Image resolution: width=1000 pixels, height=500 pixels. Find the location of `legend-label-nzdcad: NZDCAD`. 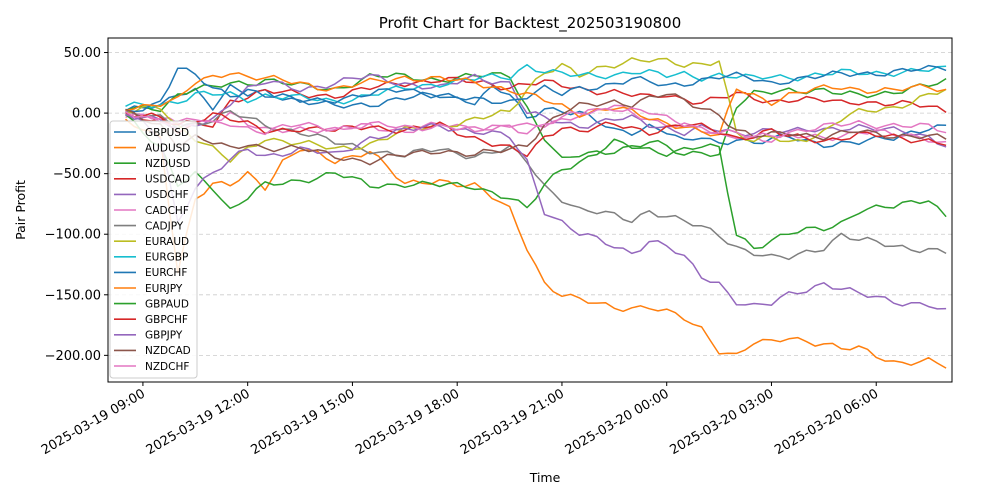

legend-label-nzdcad: NZDCAD is located at coordinates (168, 351).